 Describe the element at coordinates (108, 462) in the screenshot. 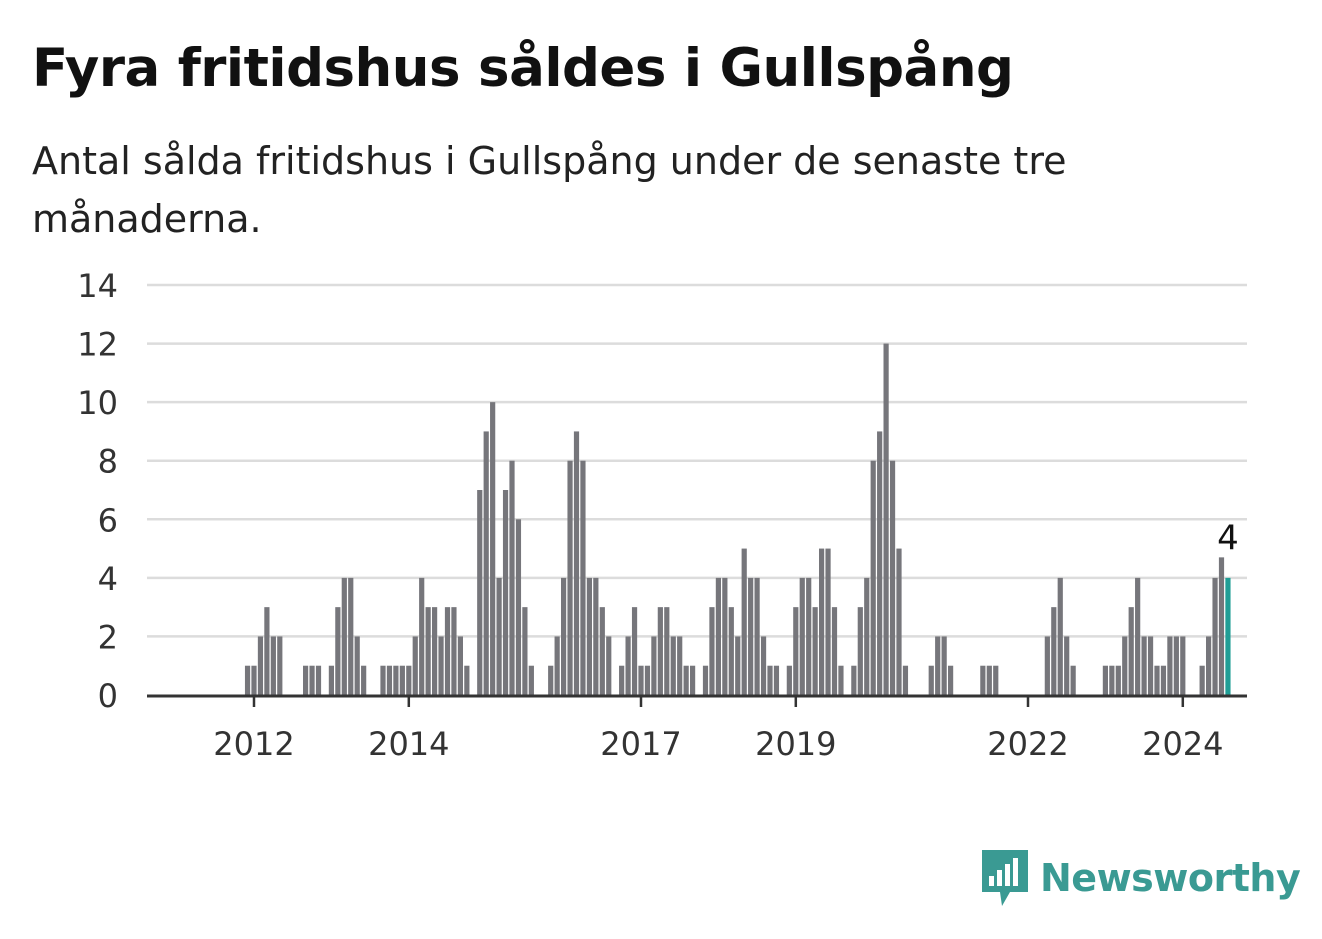

I see `y-tick-label: 8` at that location.